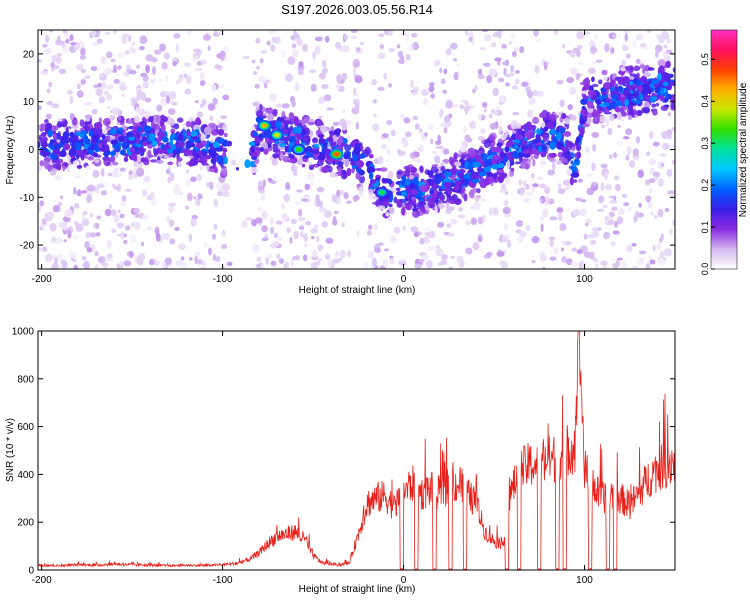 The height and width of the screenshot is (600, 750). Describe the element at coordinates (25, 427) in the screenshot. I see `y-tick-label: 600` at that location.